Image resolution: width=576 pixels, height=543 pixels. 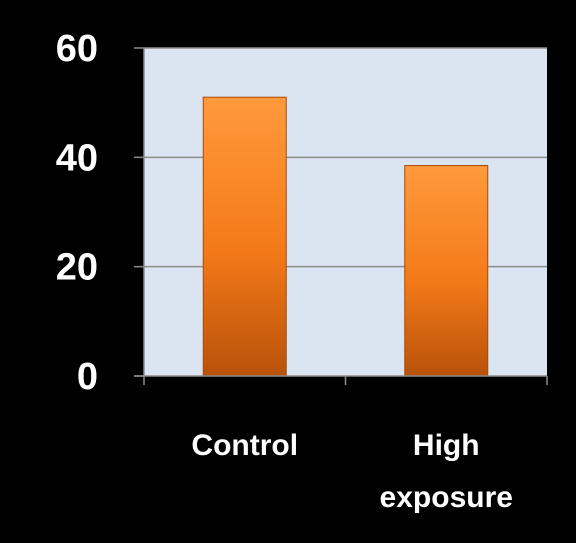 I want to click on y-tick-label-40: 40, so click(x=77, y=158).